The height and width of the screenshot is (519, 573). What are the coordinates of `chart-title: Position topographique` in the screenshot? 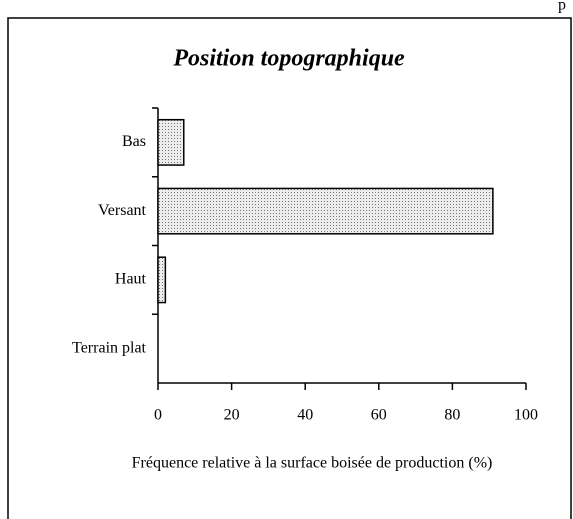 It's located at (288, 59).